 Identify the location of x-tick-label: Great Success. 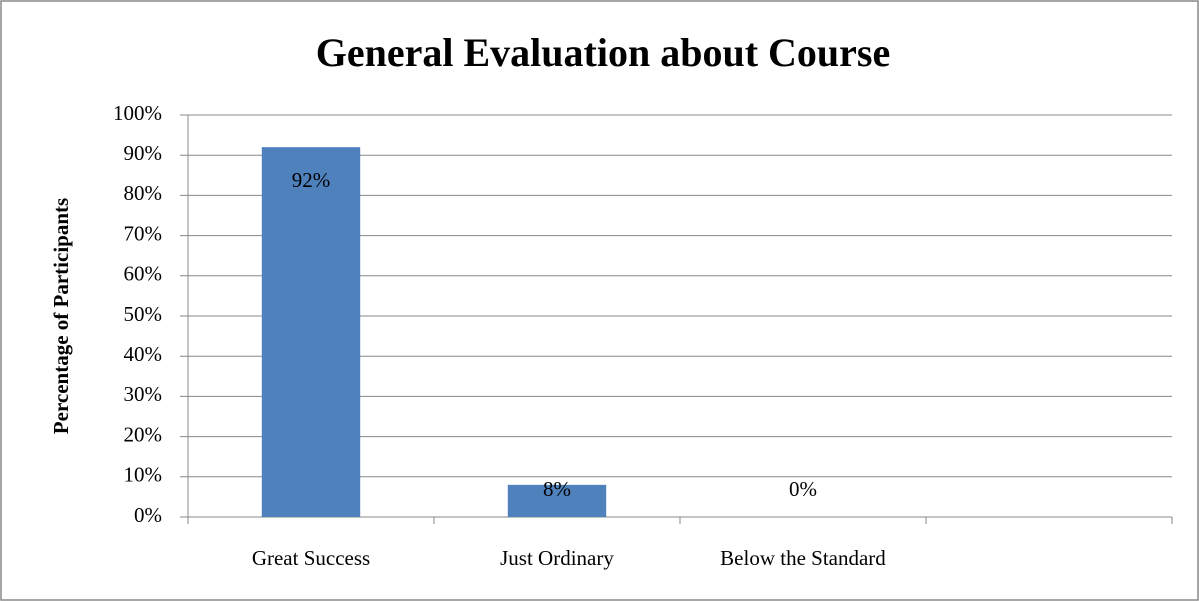
(311, 558).